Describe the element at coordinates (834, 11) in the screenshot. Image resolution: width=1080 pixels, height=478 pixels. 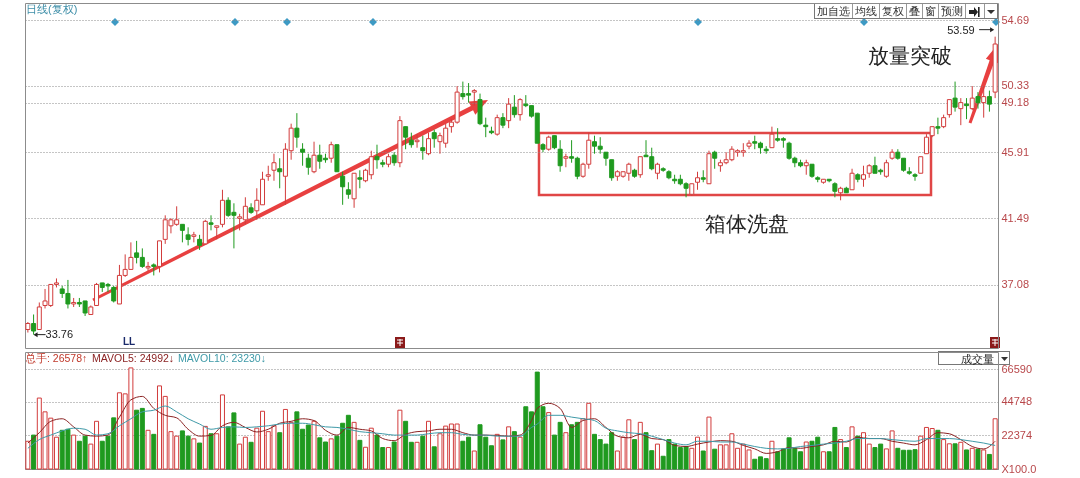
I see `annotation: 加自选` at that location.